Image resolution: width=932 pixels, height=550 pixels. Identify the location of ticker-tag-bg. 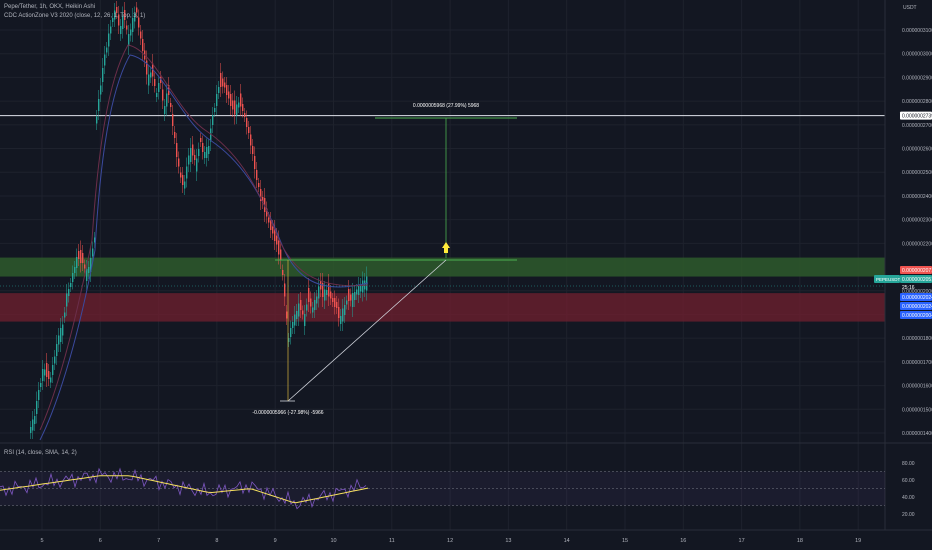
(887, 279).